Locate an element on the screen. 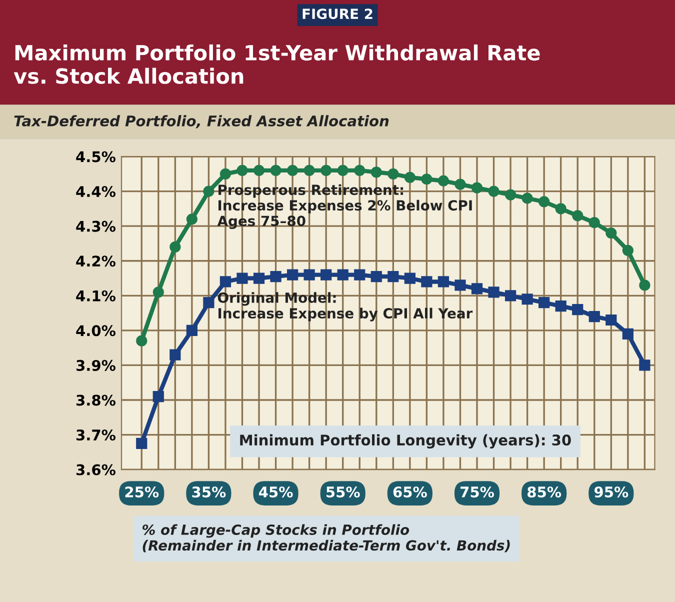 This screenshot has height=602, width=675. x-tick-label: 45% is located at coordinates (275, 492).